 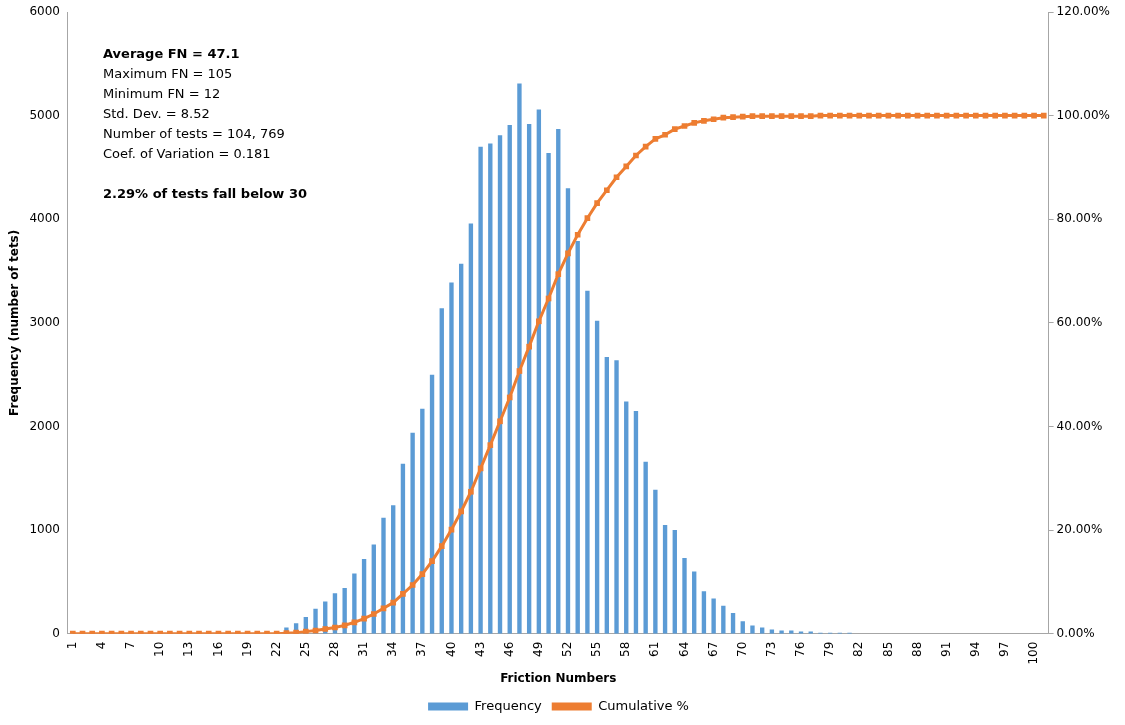 I want to click on x-tick-label: 64, so click(x=683, y=649).